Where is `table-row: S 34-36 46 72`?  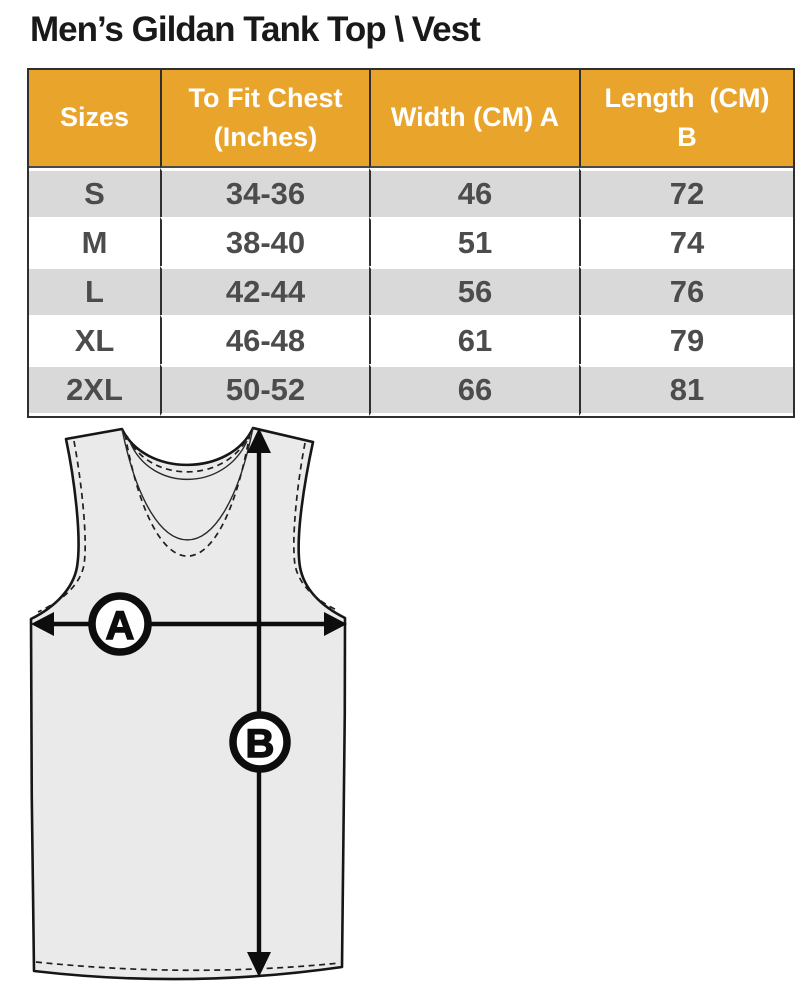 table-row: S 34-36 46 72 is located at coordinates (411, 192).